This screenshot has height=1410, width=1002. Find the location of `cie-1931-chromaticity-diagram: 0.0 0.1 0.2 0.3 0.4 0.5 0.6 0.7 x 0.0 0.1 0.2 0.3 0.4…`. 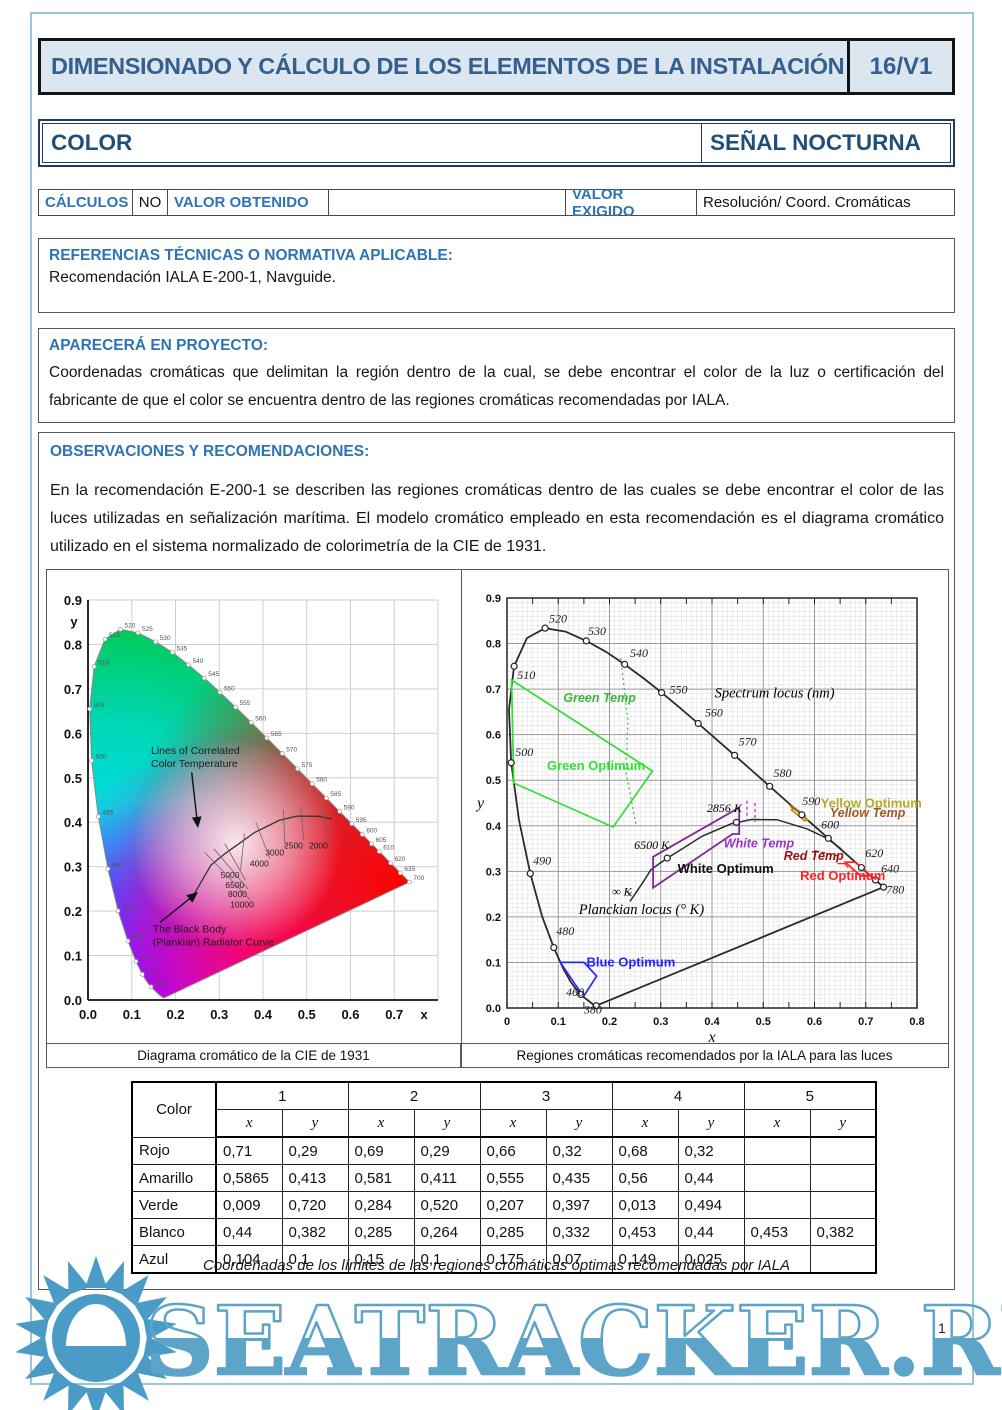

cie-1931-chromaticity-diagram: 0.0 0.1 0.2 0.3 0.4 0.5 0.6 0.7 x 0.0 0.1 0.2 0.3 0.4… is located at coordinates (251, 807).